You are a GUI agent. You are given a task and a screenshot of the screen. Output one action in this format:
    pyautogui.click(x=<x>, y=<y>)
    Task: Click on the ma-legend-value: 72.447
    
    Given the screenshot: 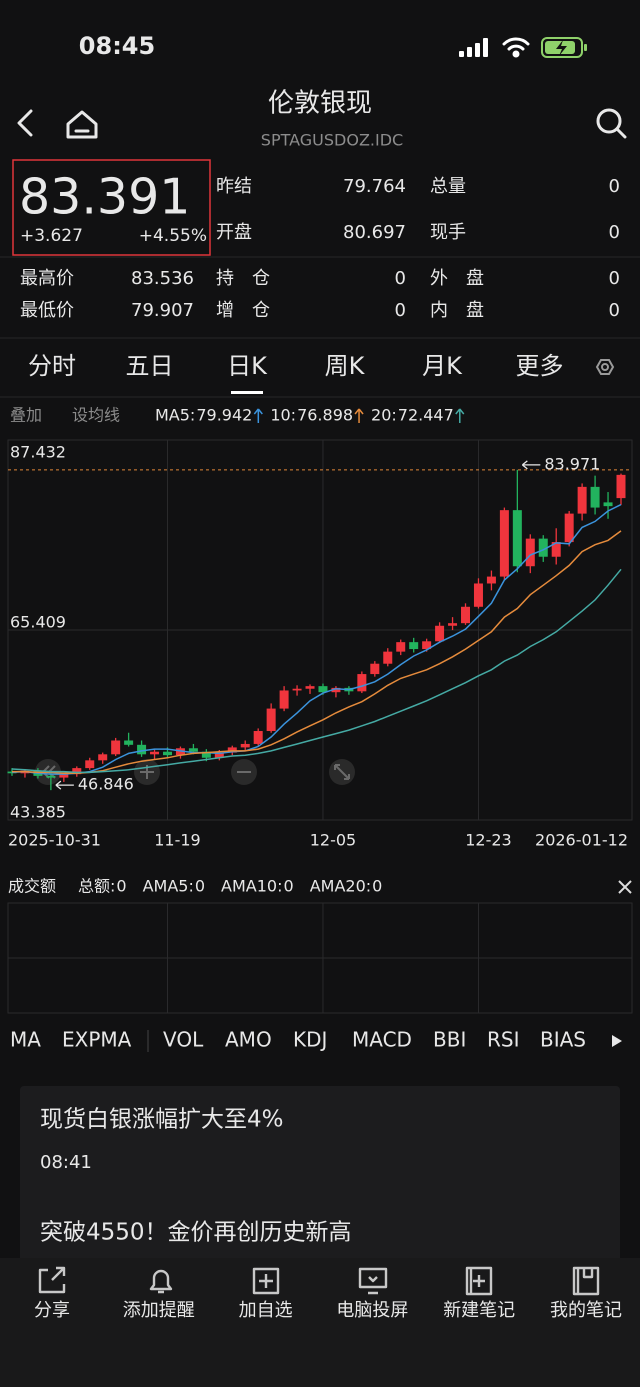 What is the action you would take?
    pyautogui.click(x=426, y=415)
    